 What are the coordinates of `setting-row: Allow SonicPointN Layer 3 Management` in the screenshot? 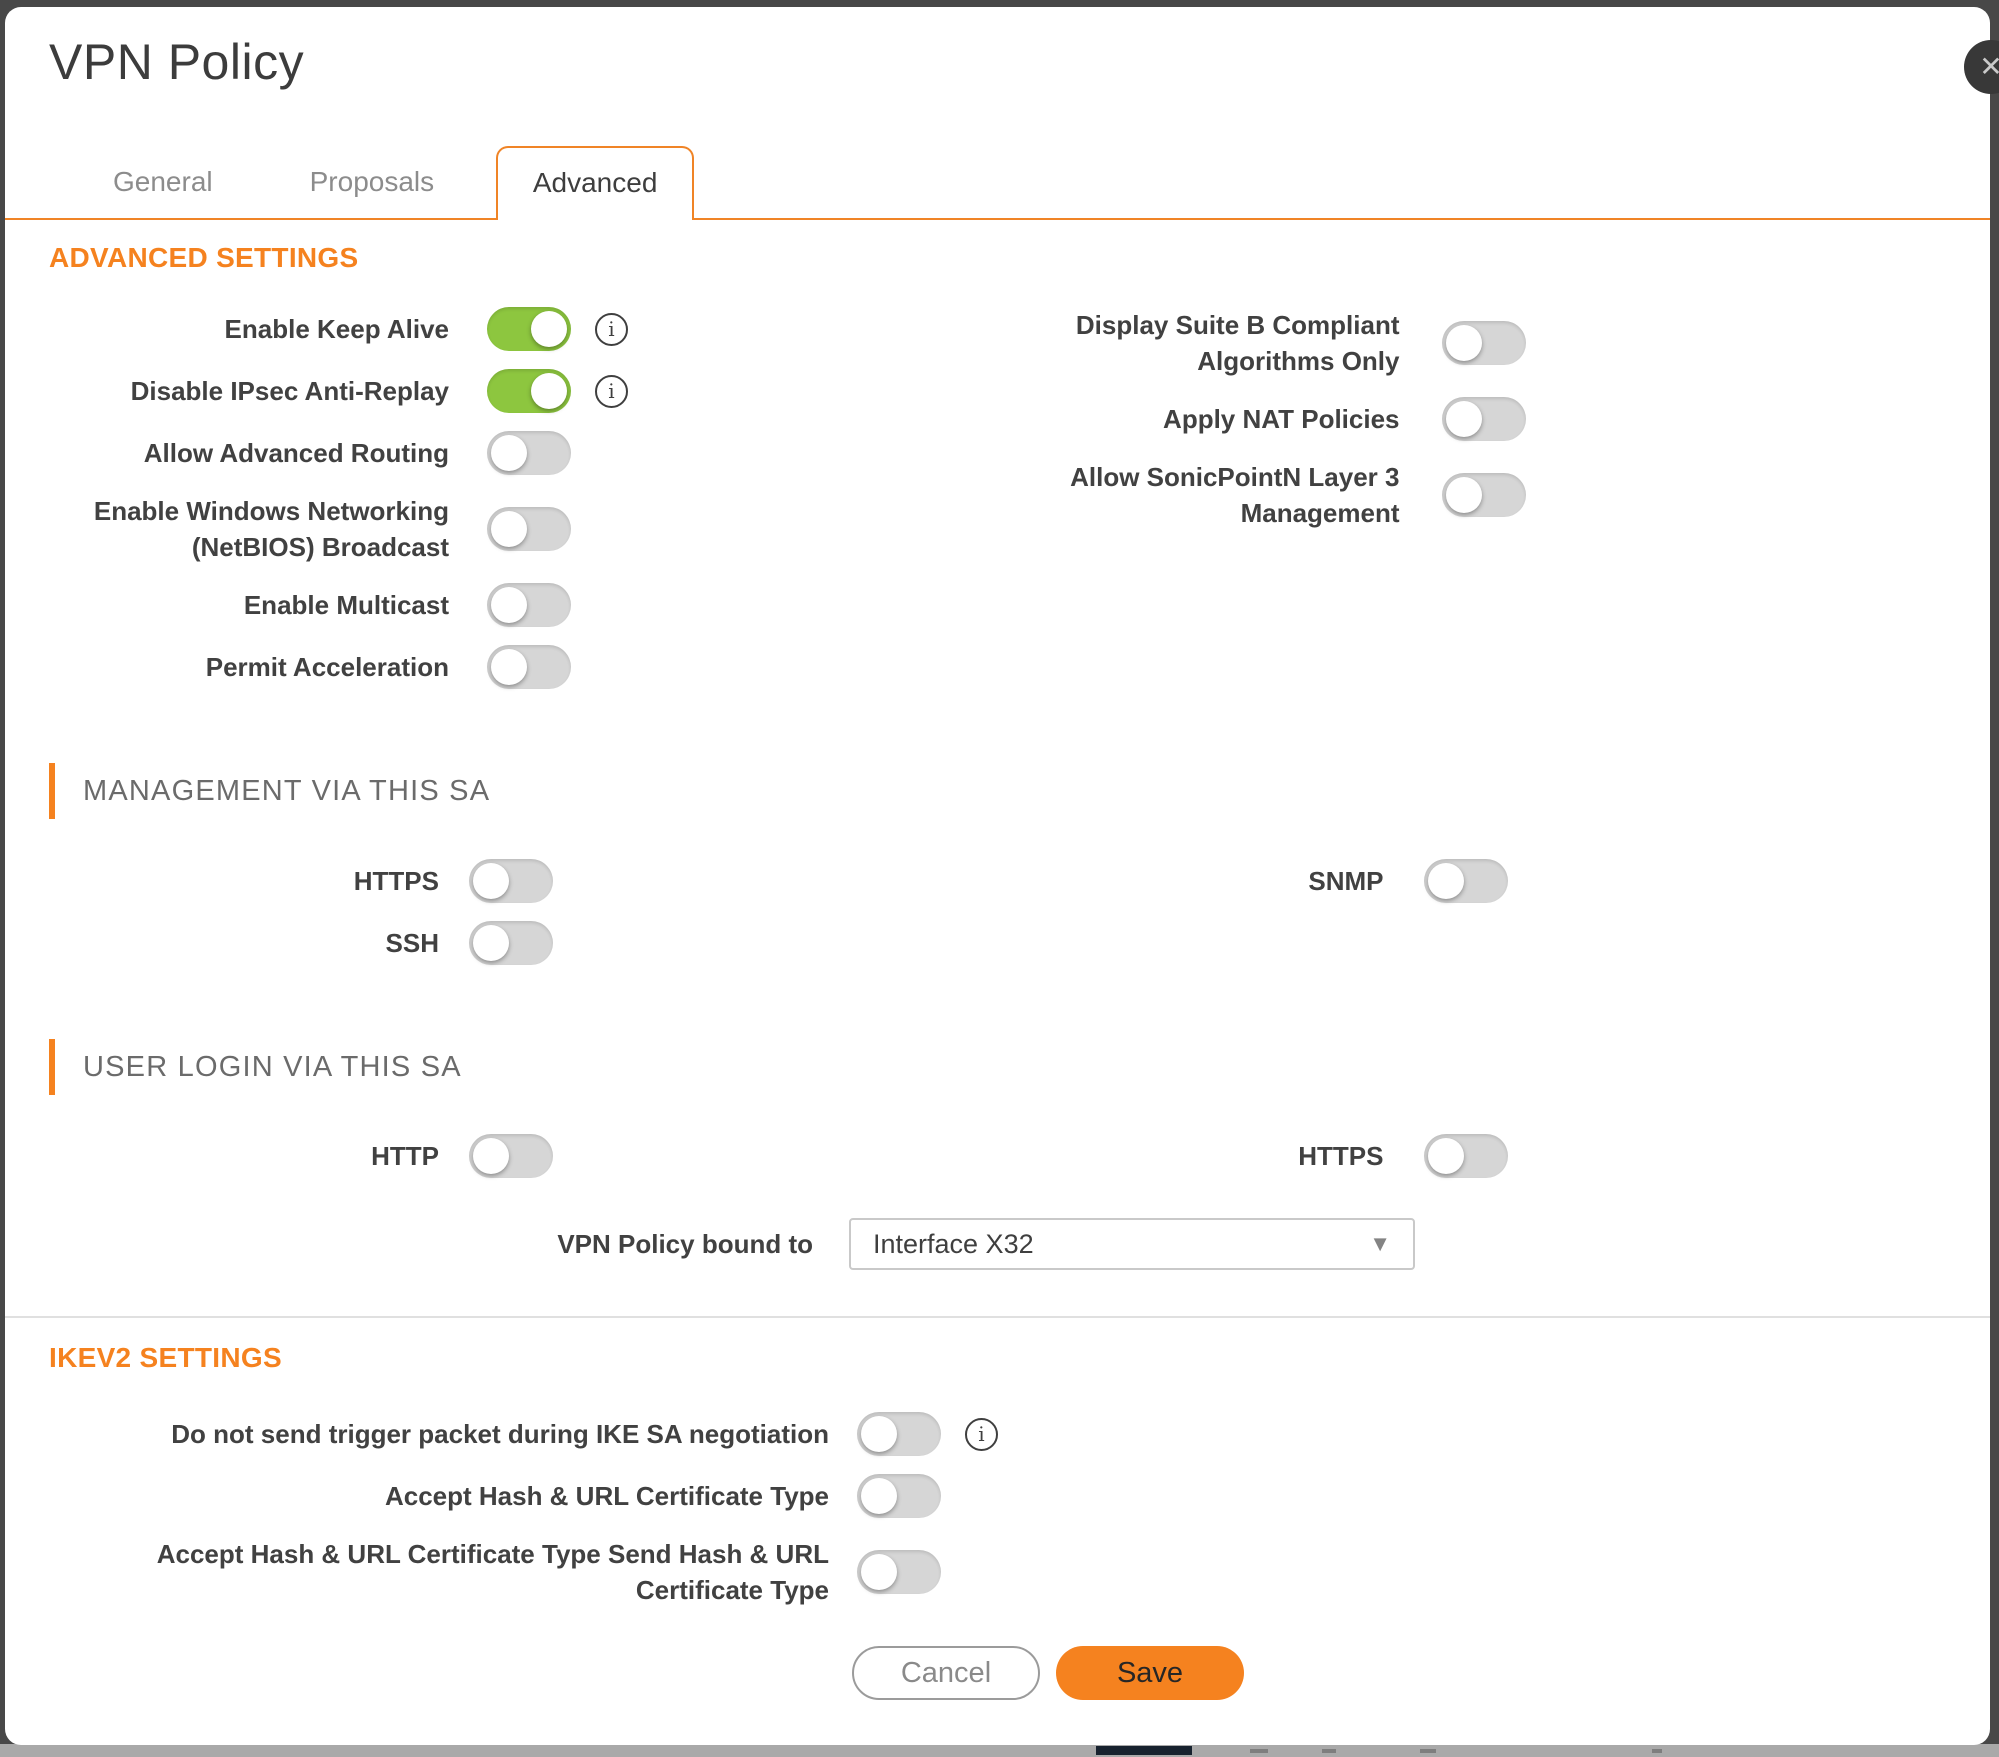 It's located at (1472, 495).